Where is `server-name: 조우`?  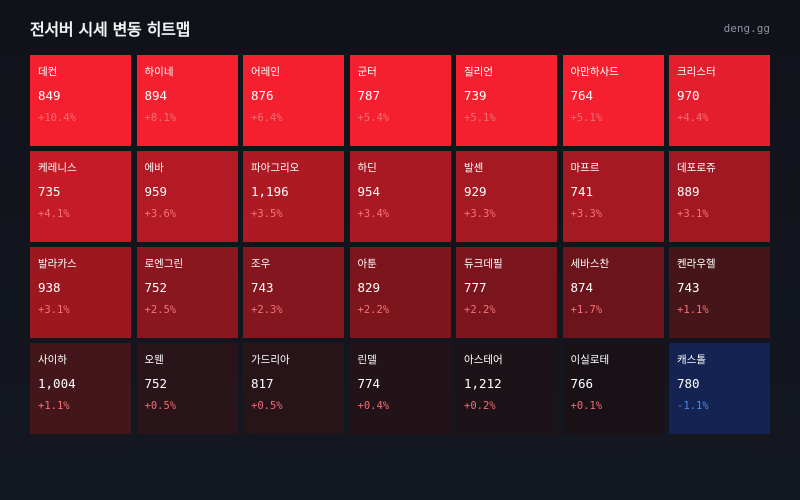
server-name: 조우 is located at coordinates (261, 264).